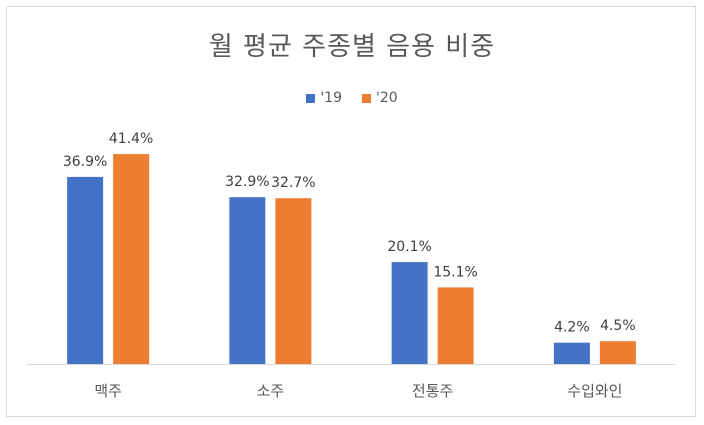  I want to click on legend-label-2020: '20, so click(387, 98).